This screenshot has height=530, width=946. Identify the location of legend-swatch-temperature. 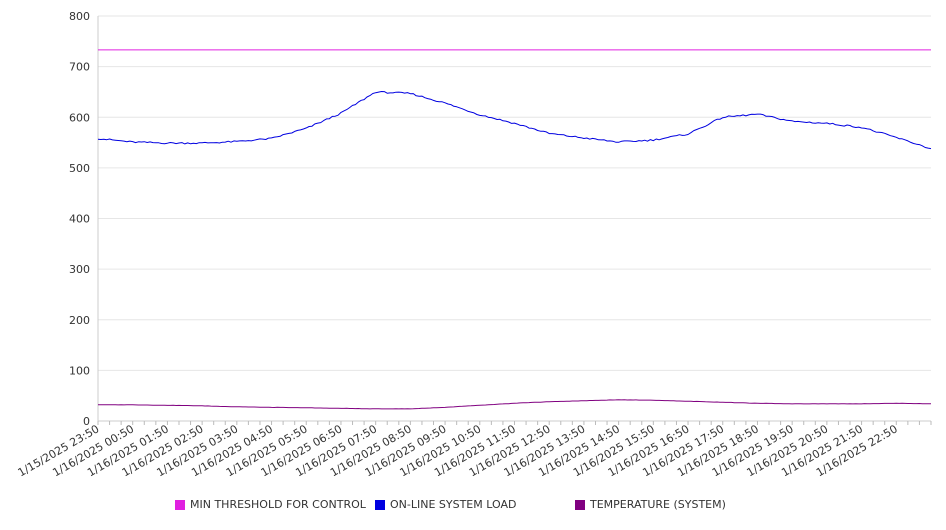
(580, 504).